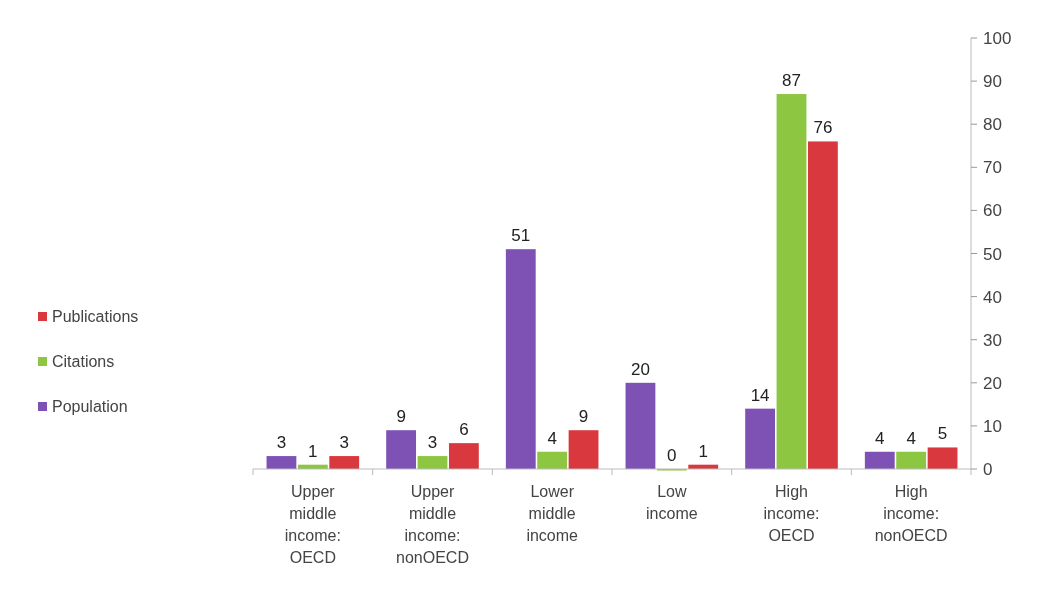 Image resolution: width=1046 pixels, height=603 pixels. Describe the element at coordinates (312, 524) in the screenshot. I see `x-tick-label: Upper middle income: OECD` at that location.